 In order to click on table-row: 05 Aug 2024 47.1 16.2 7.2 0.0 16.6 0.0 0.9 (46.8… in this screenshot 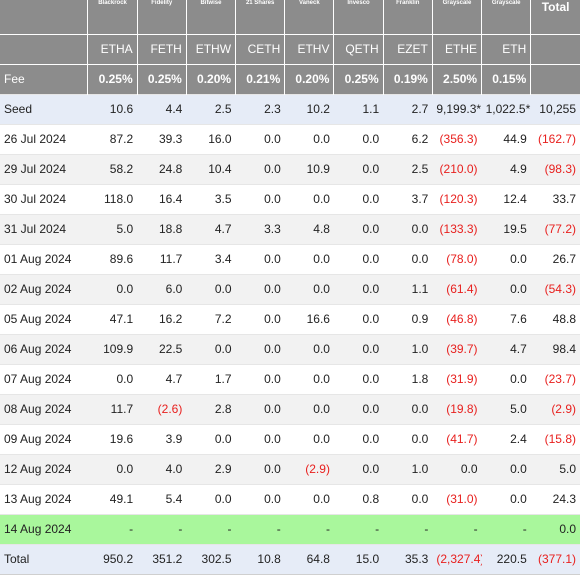, I will do `click(290, 318)`.